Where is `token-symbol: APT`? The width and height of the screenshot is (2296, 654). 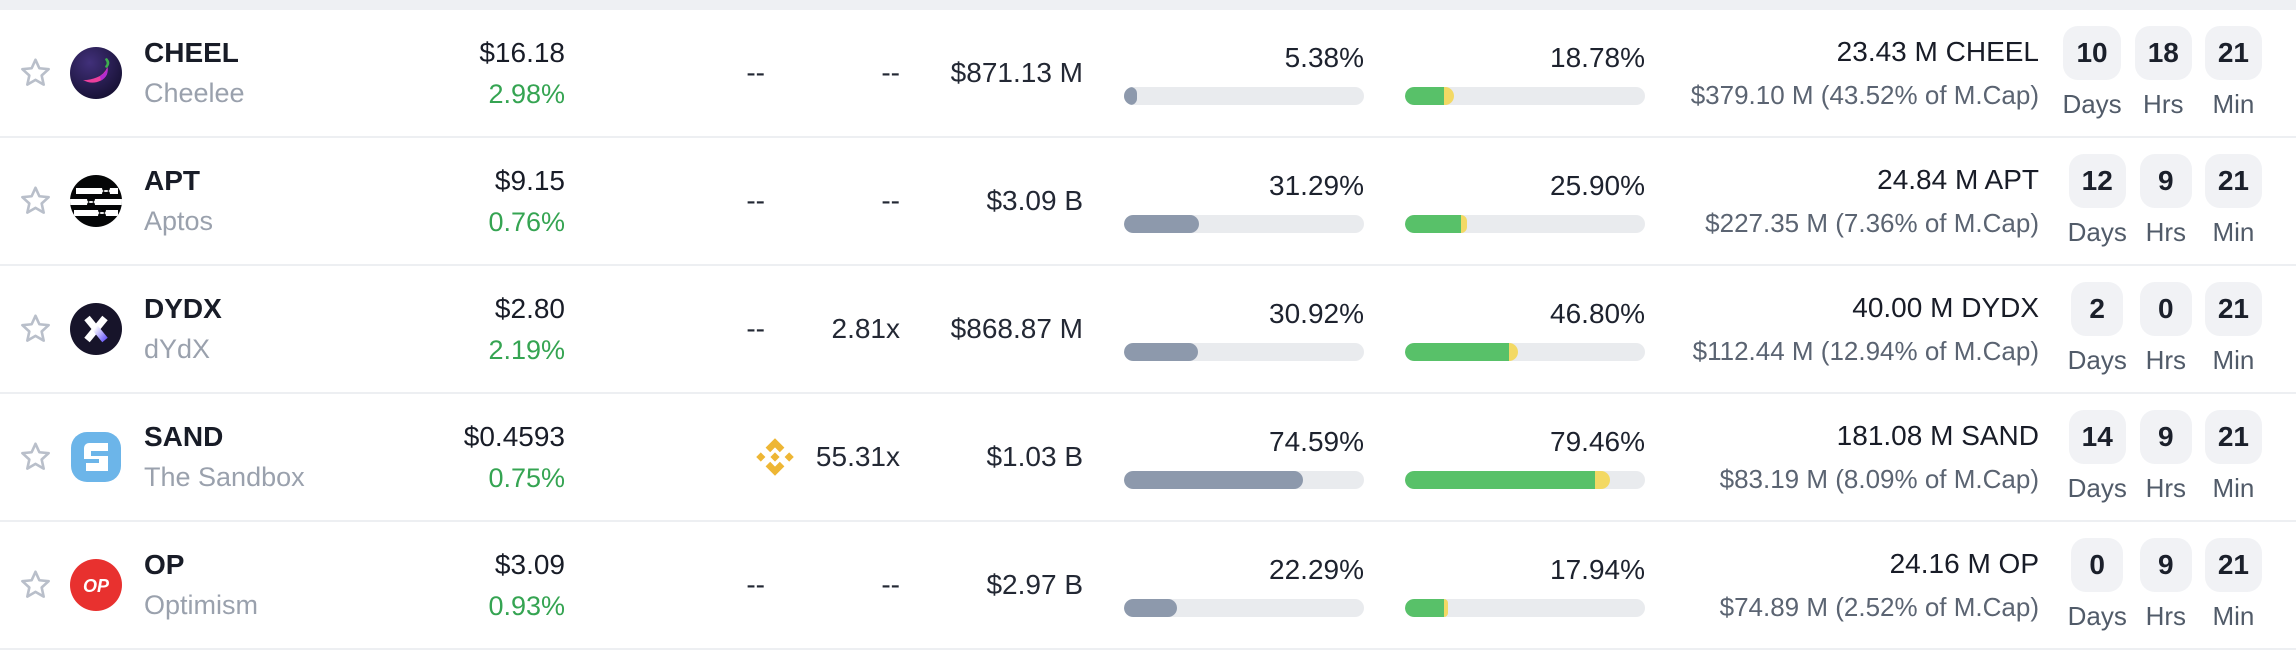
token-symbol: APT is located at coordinates (172, 180).